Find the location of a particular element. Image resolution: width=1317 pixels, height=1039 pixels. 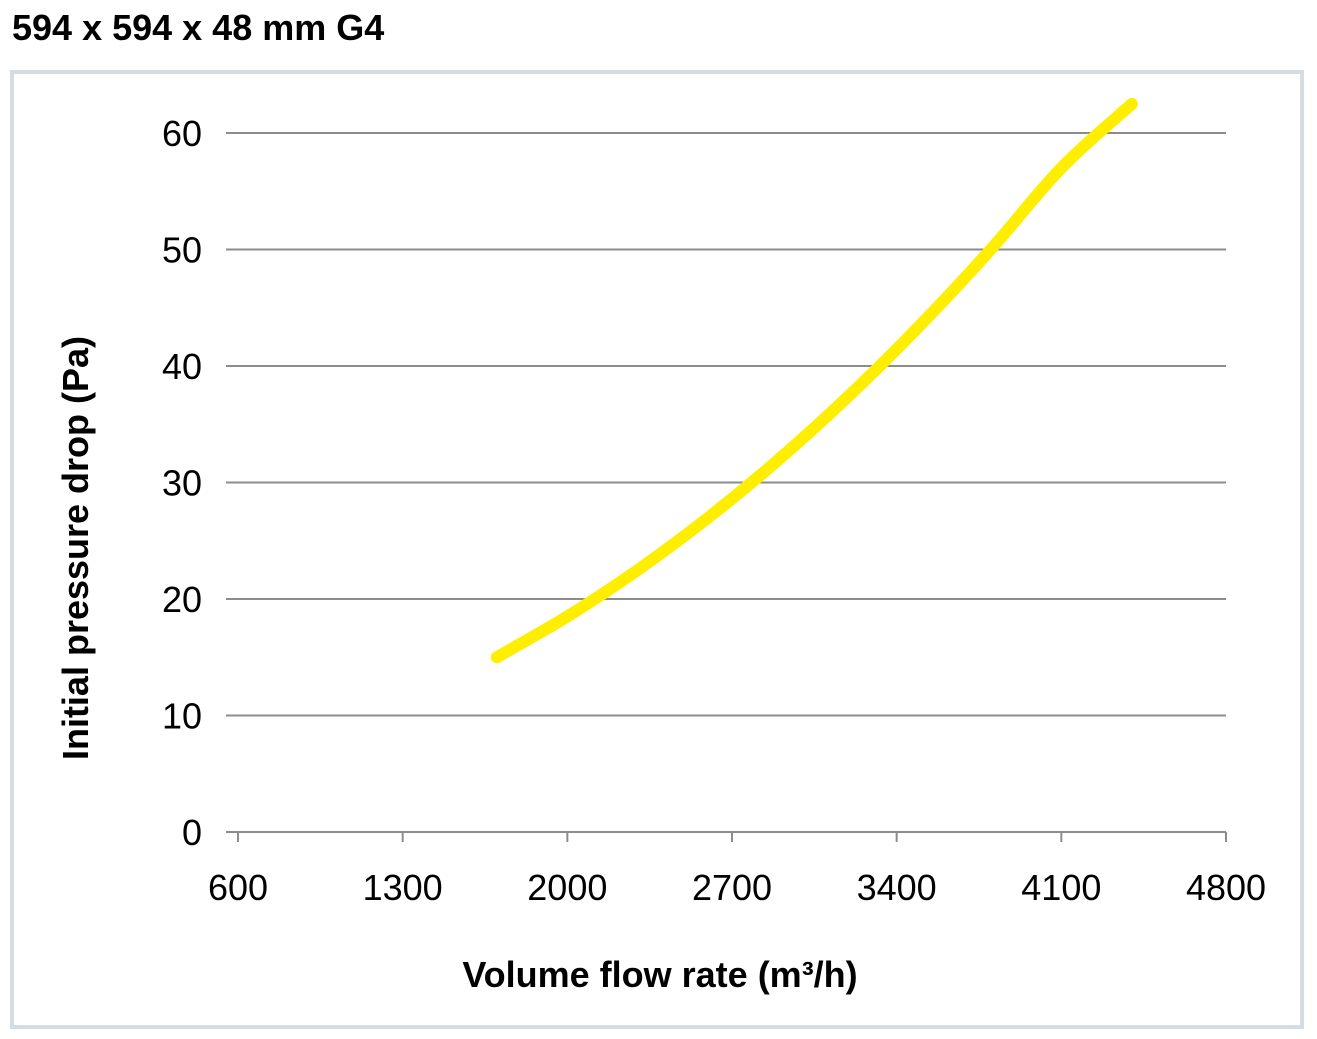

y-axis-label: Initial pressure drop (Pa) is located at coordinates (75, 548).